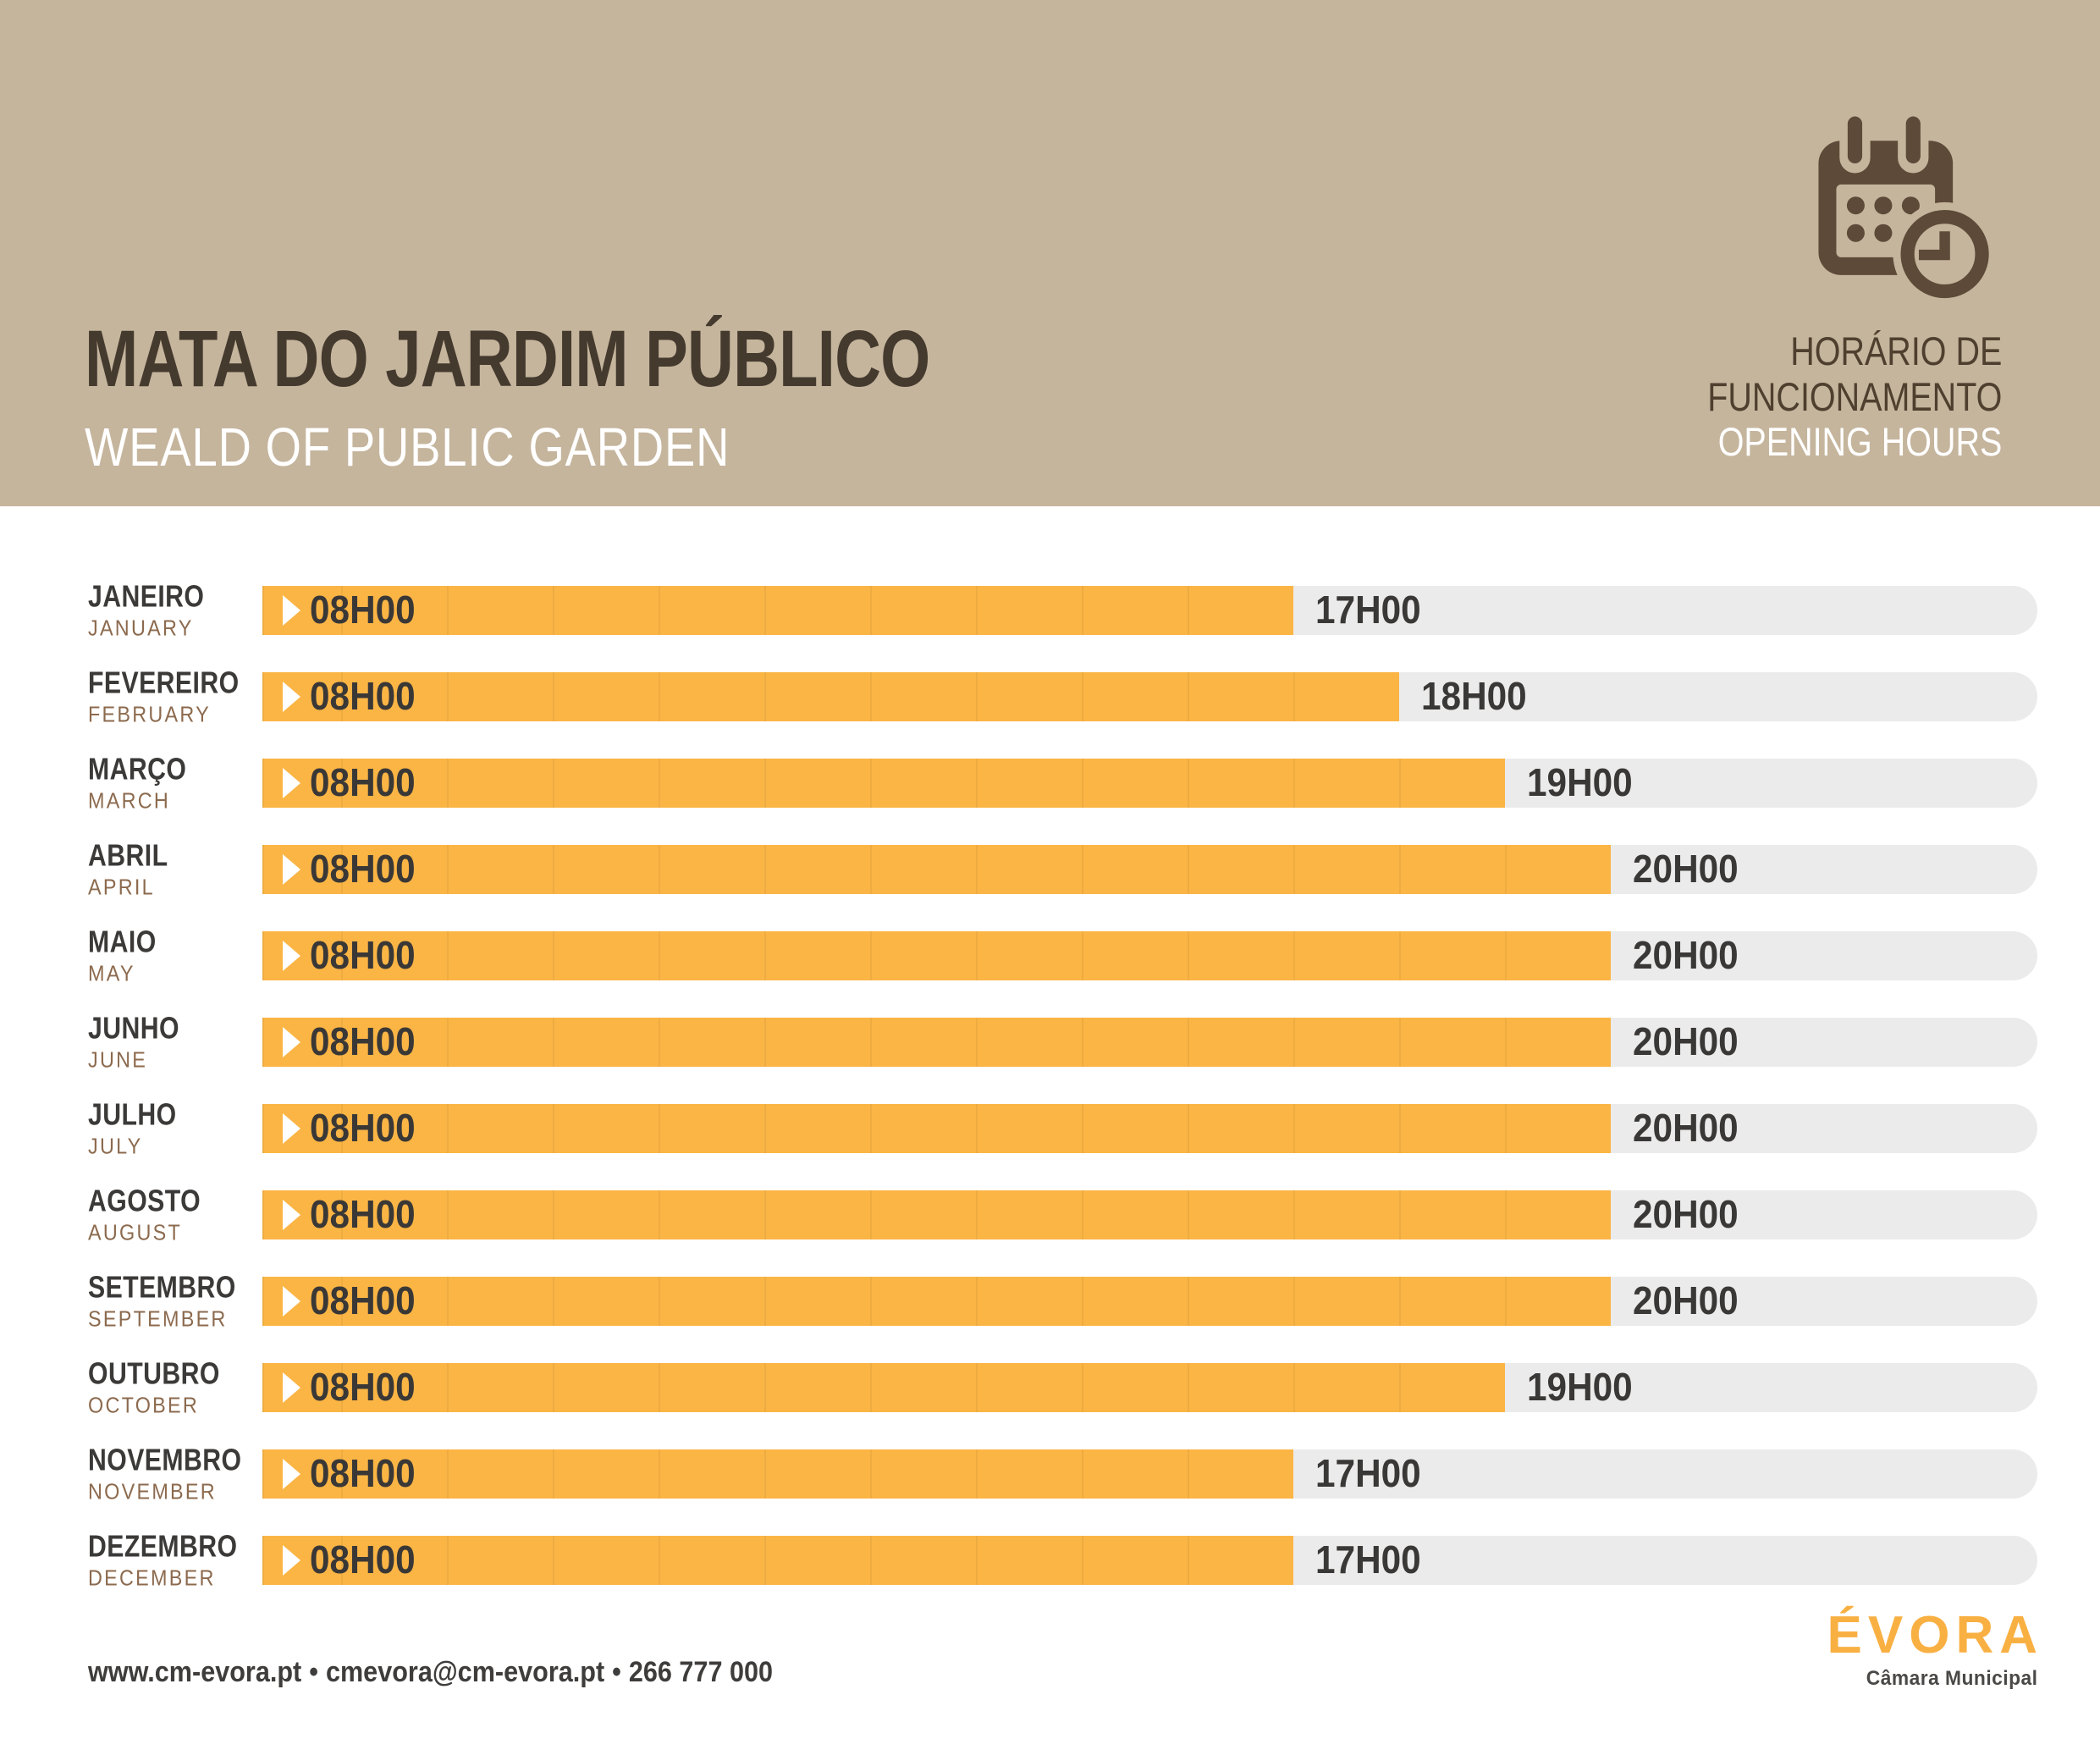  I want to click on month-name-en: NOVEMBER, so click(152, 1491).